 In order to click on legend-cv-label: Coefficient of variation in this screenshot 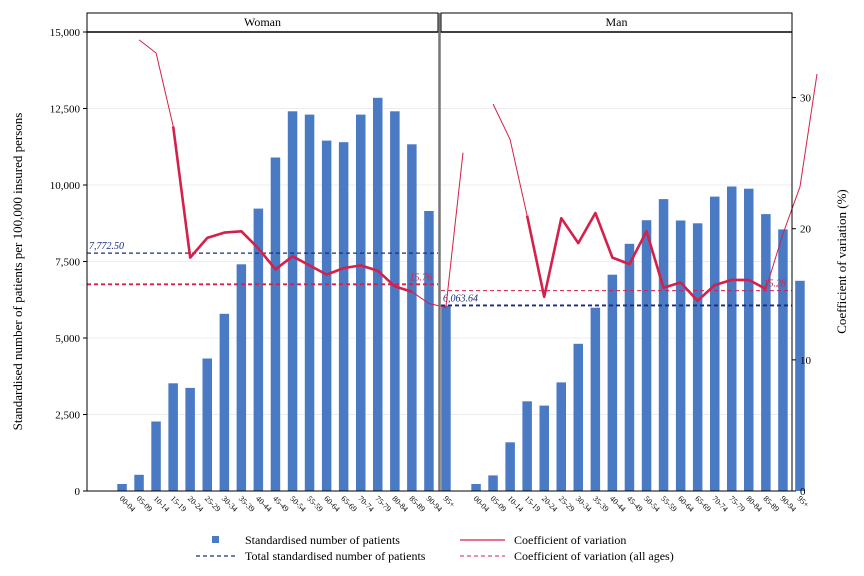, I will do `click(570, 540)`.